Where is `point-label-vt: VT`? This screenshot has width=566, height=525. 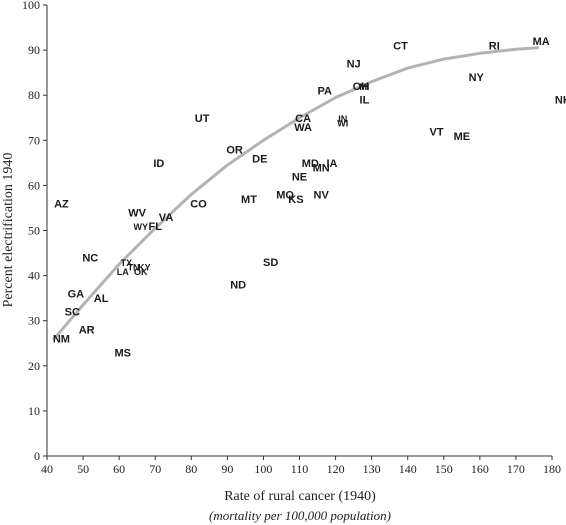
point-label-vt: VT is located at coordinates (437, 132).